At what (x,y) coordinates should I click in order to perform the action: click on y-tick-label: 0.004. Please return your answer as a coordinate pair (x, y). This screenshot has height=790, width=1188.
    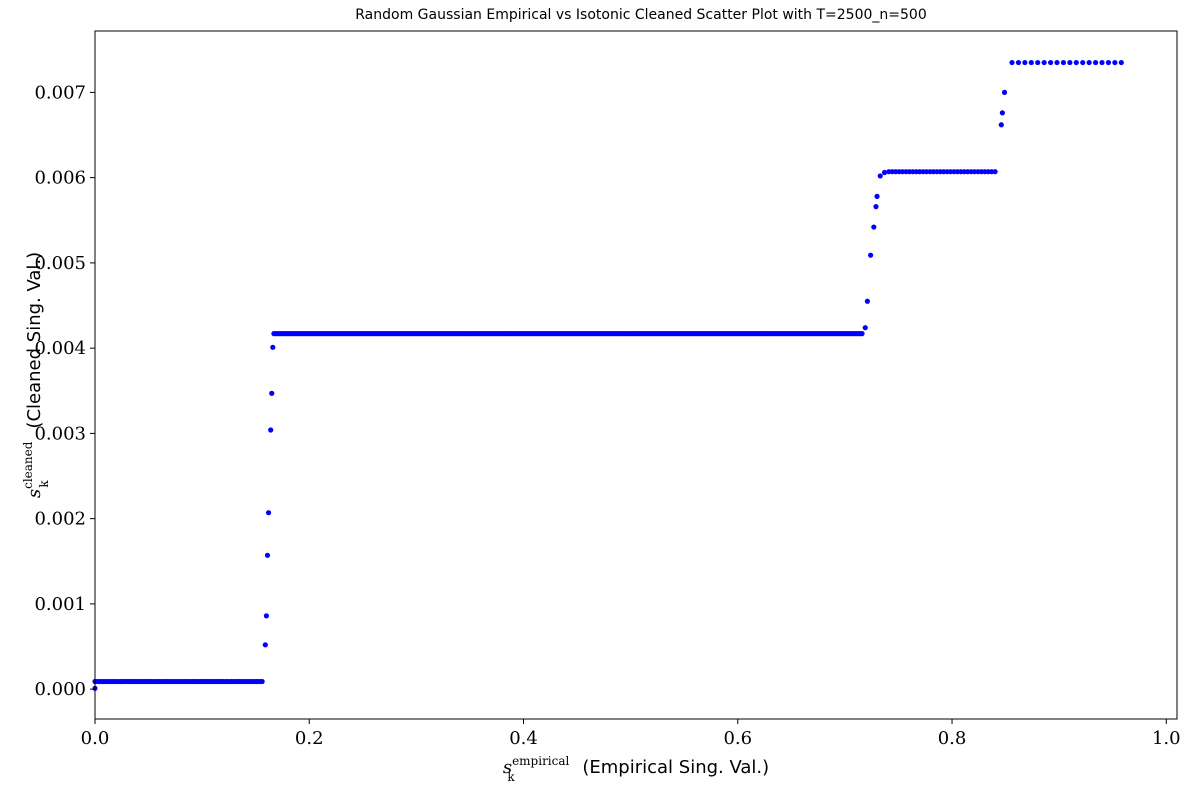
    Looking at the image, I should click on (60, 348).